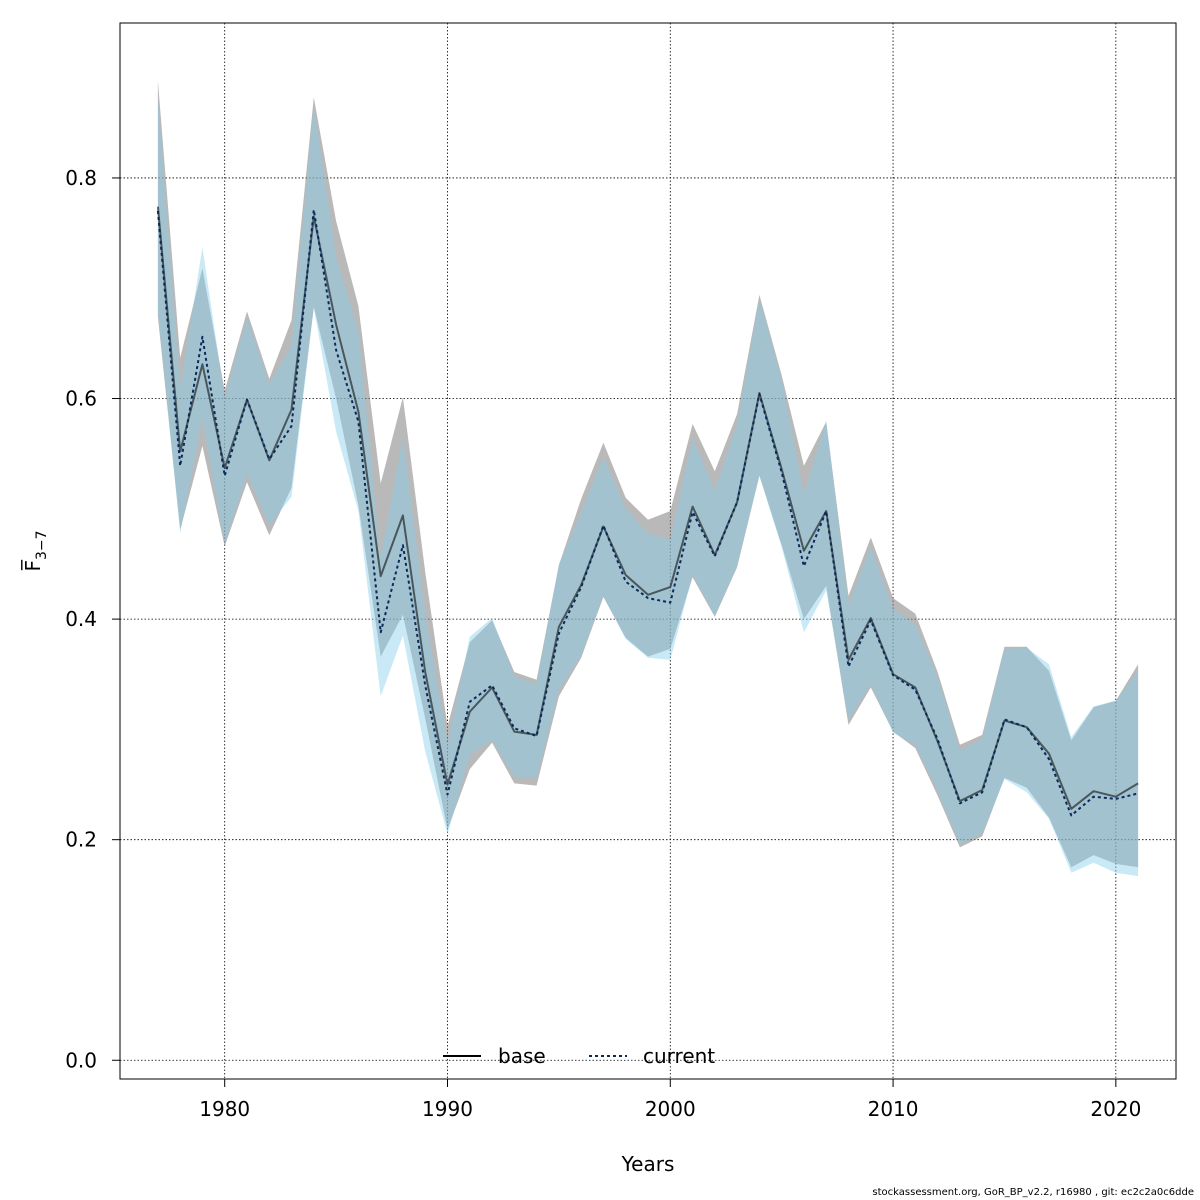  I want to click on x-tick-label: 2020, so click(1115, 1109).